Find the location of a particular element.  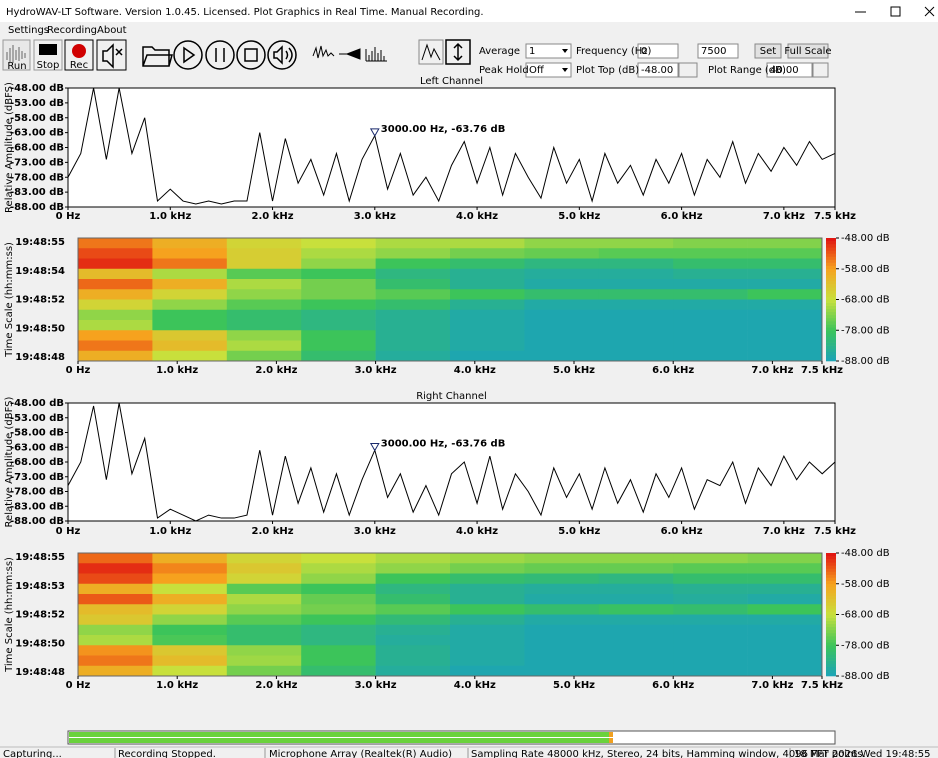

toolbar-icons is located at coordinates (236, 55).